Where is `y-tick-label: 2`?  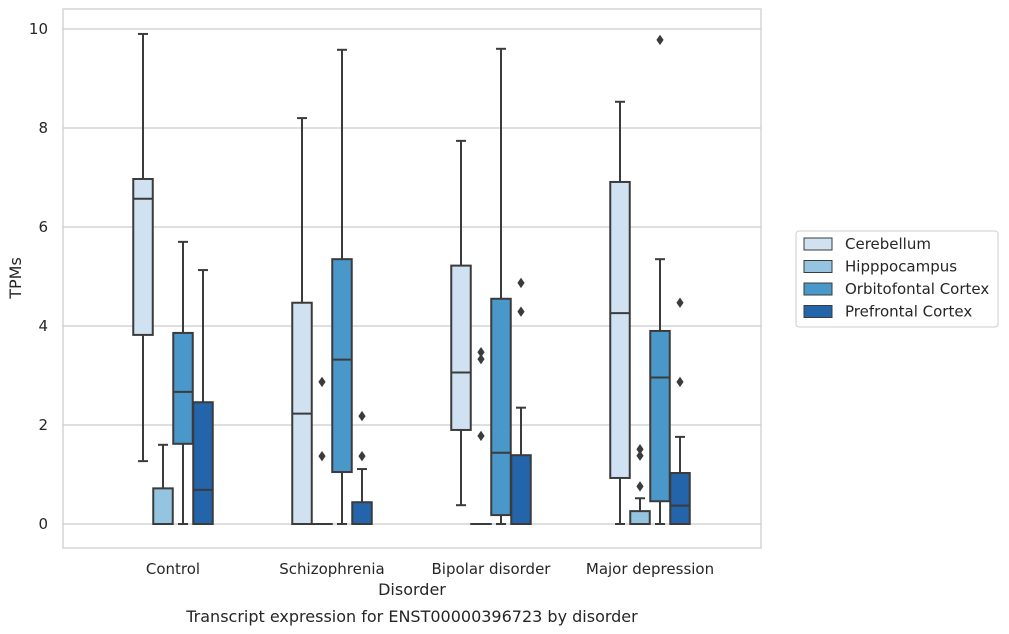 y-tick-label: 2 is located at coordinates (43, 425).